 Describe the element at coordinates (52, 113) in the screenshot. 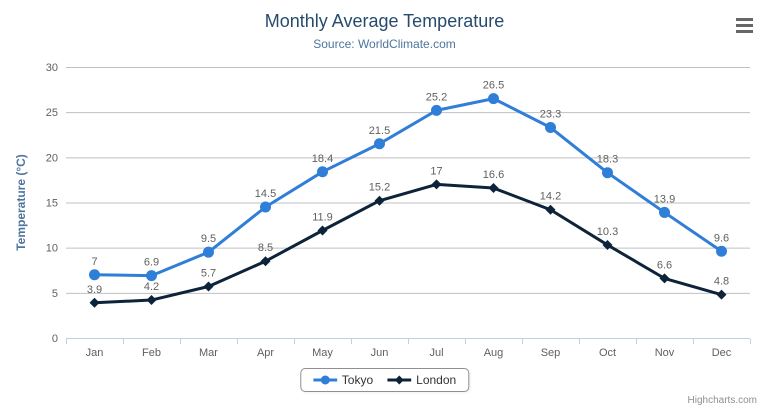

I see `y-axis-label: 25` at that location.